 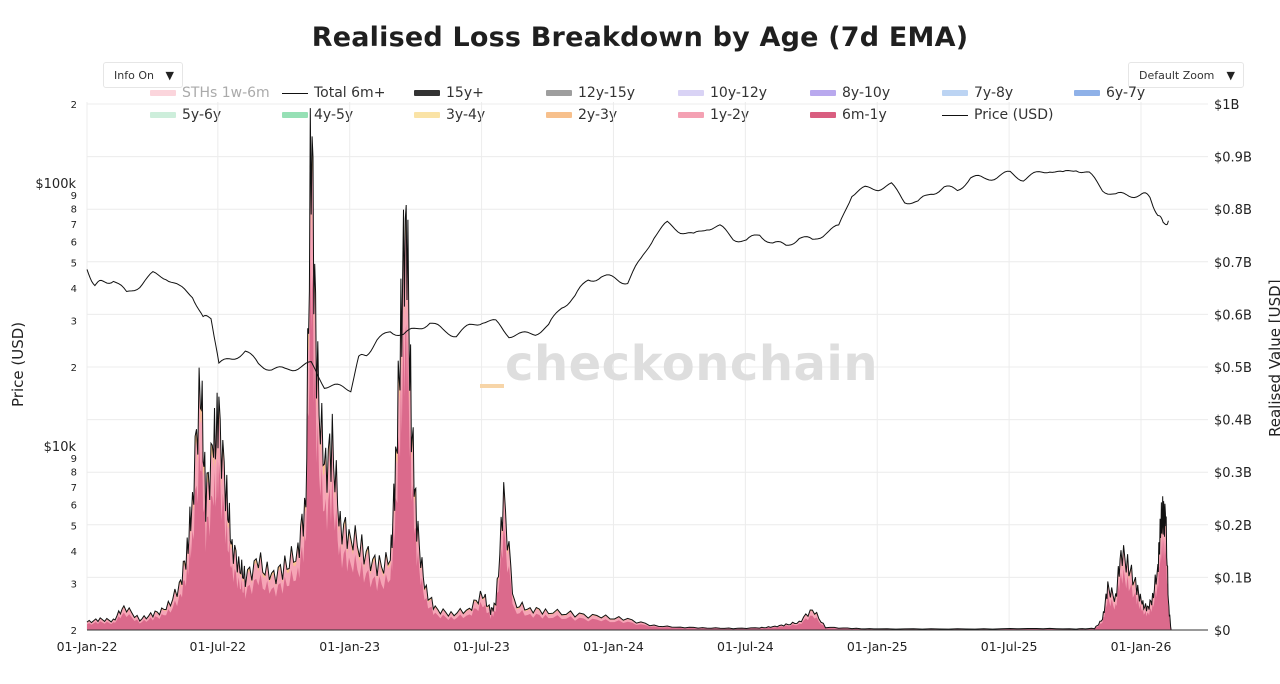 I want to click on x-tick-label: 01-Jan-25, so click(x=877, y=646).